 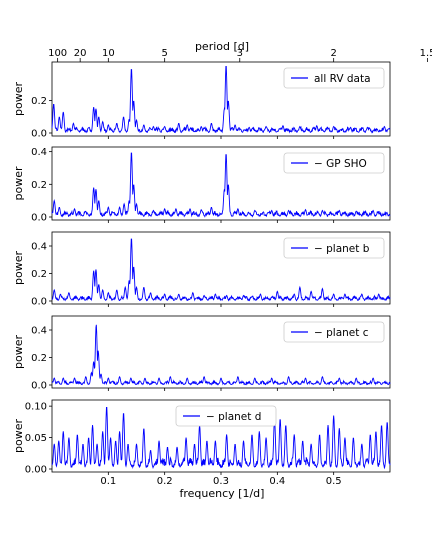 What do you see at coordinates (340, 164) in the screenshot?
I see `legend-label: − GP SHO` at bounding box center [340, 164].